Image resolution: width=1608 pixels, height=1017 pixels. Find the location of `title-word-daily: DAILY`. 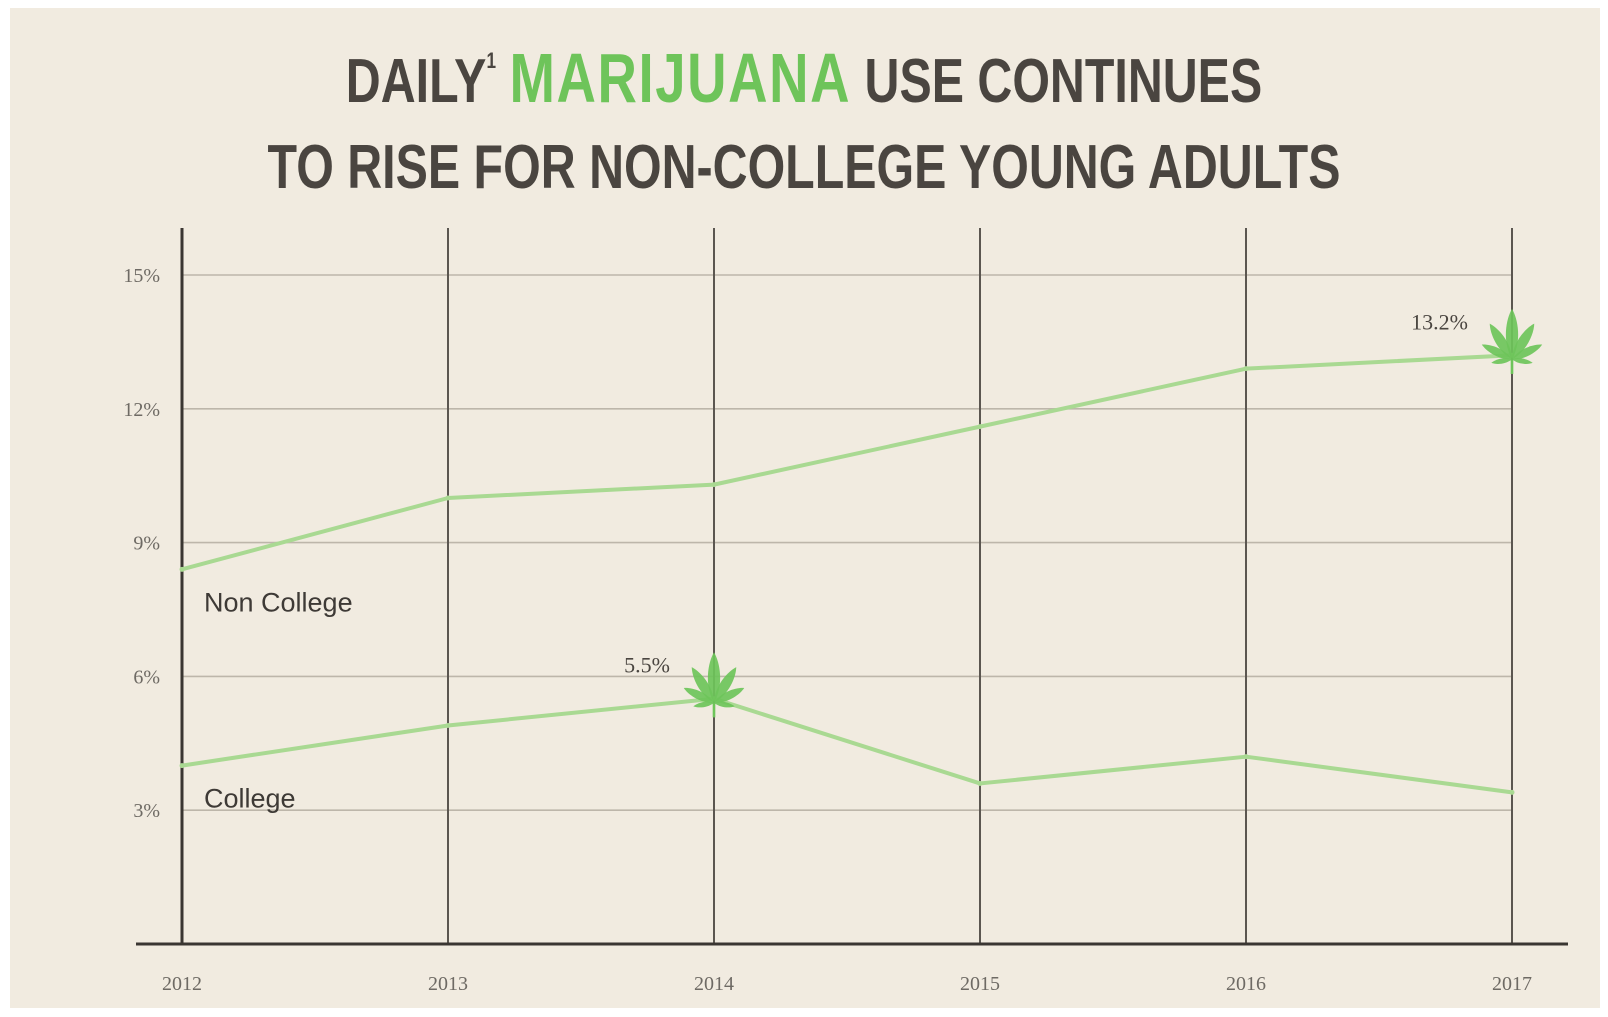

title-word-daily: DAILY is located at coordinates (416, 81).